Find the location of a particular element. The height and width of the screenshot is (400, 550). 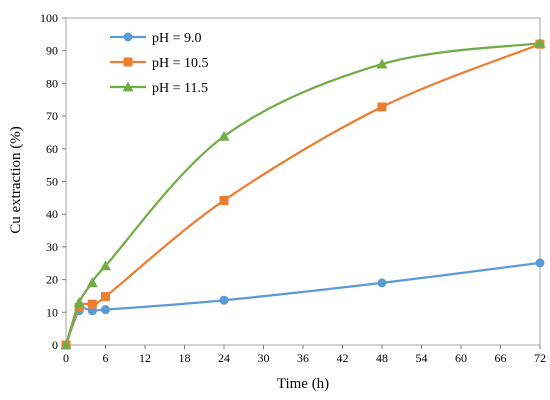

x-tick-label: 48 is located at coordinates (382, 358).